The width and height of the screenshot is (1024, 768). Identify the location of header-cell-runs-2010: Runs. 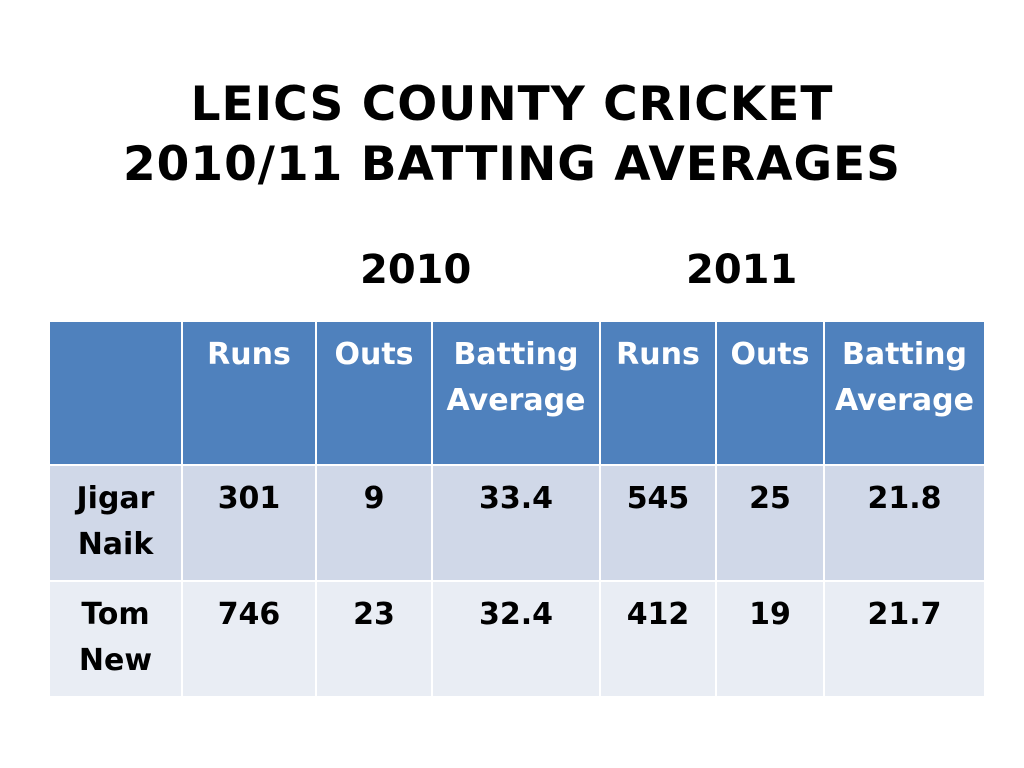
(249, 393).